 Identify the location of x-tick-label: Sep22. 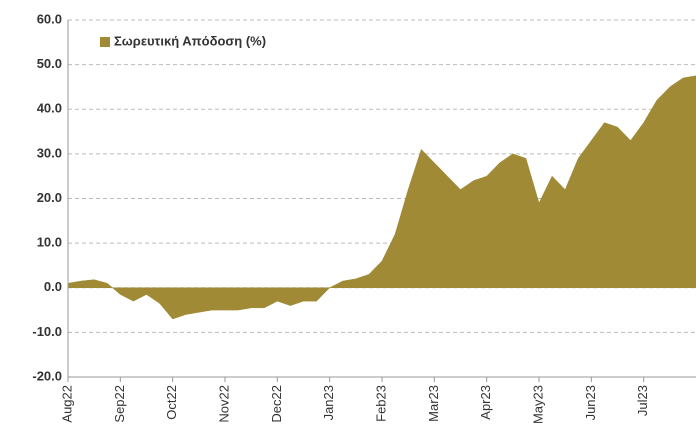
(119, 404).